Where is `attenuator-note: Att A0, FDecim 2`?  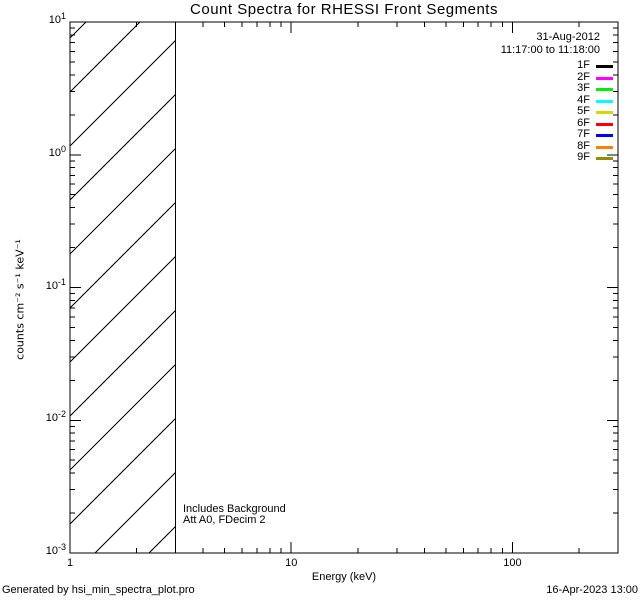
attenuator-note: Att A0, FDecim 2 is located at coordinates (224, 520).